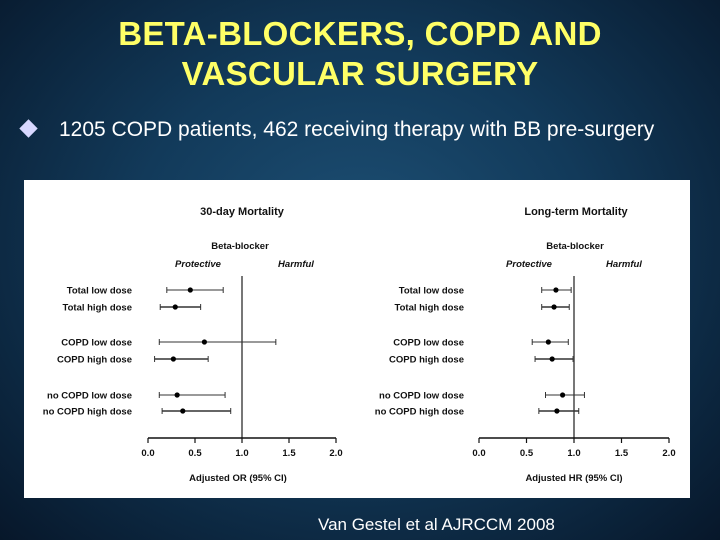 This screenshot has height=540, width=720. Describe the element at coordinates (573, 453) in the screenshot. I see `panel2-tick-label: 1.0` at that location.